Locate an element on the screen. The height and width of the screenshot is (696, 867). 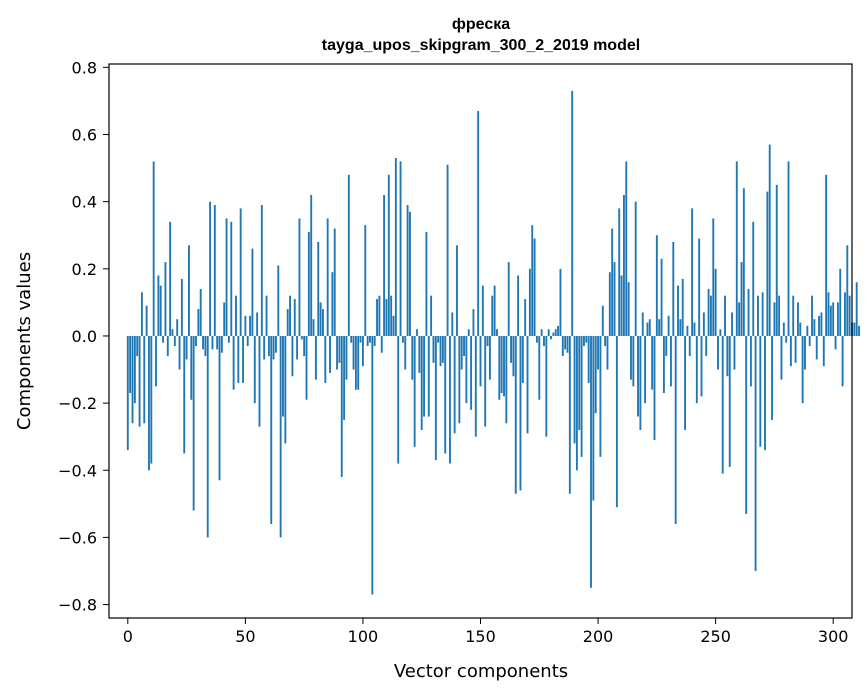
x-tick-label: 150 is located at coordinates (480, 636).